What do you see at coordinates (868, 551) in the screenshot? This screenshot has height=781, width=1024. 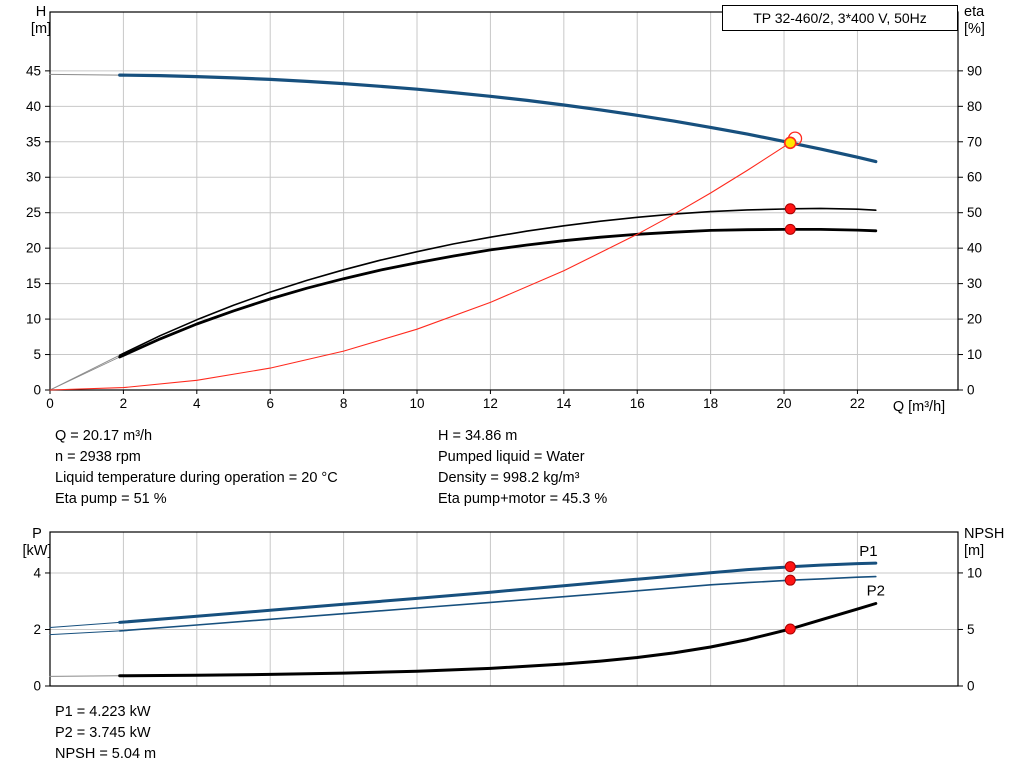 I see `curve-label-p1: P1` at bounding box center [868, 551].